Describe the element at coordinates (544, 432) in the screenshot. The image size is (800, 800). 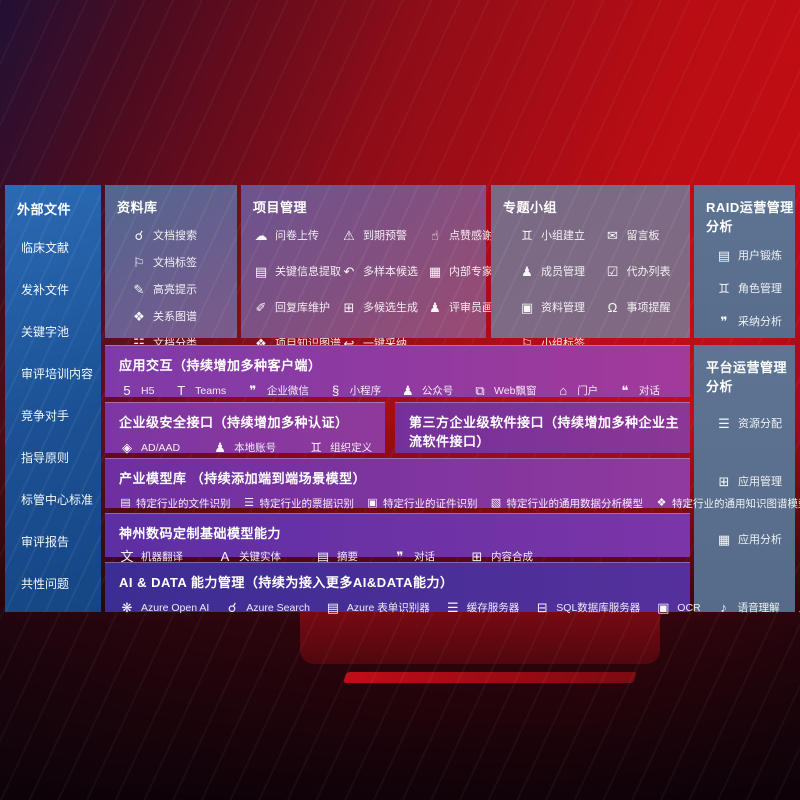
I see `thirdparty-band-title: 第三方企业级软件接口（持续增加多种企业主流软件接口）` at that location.